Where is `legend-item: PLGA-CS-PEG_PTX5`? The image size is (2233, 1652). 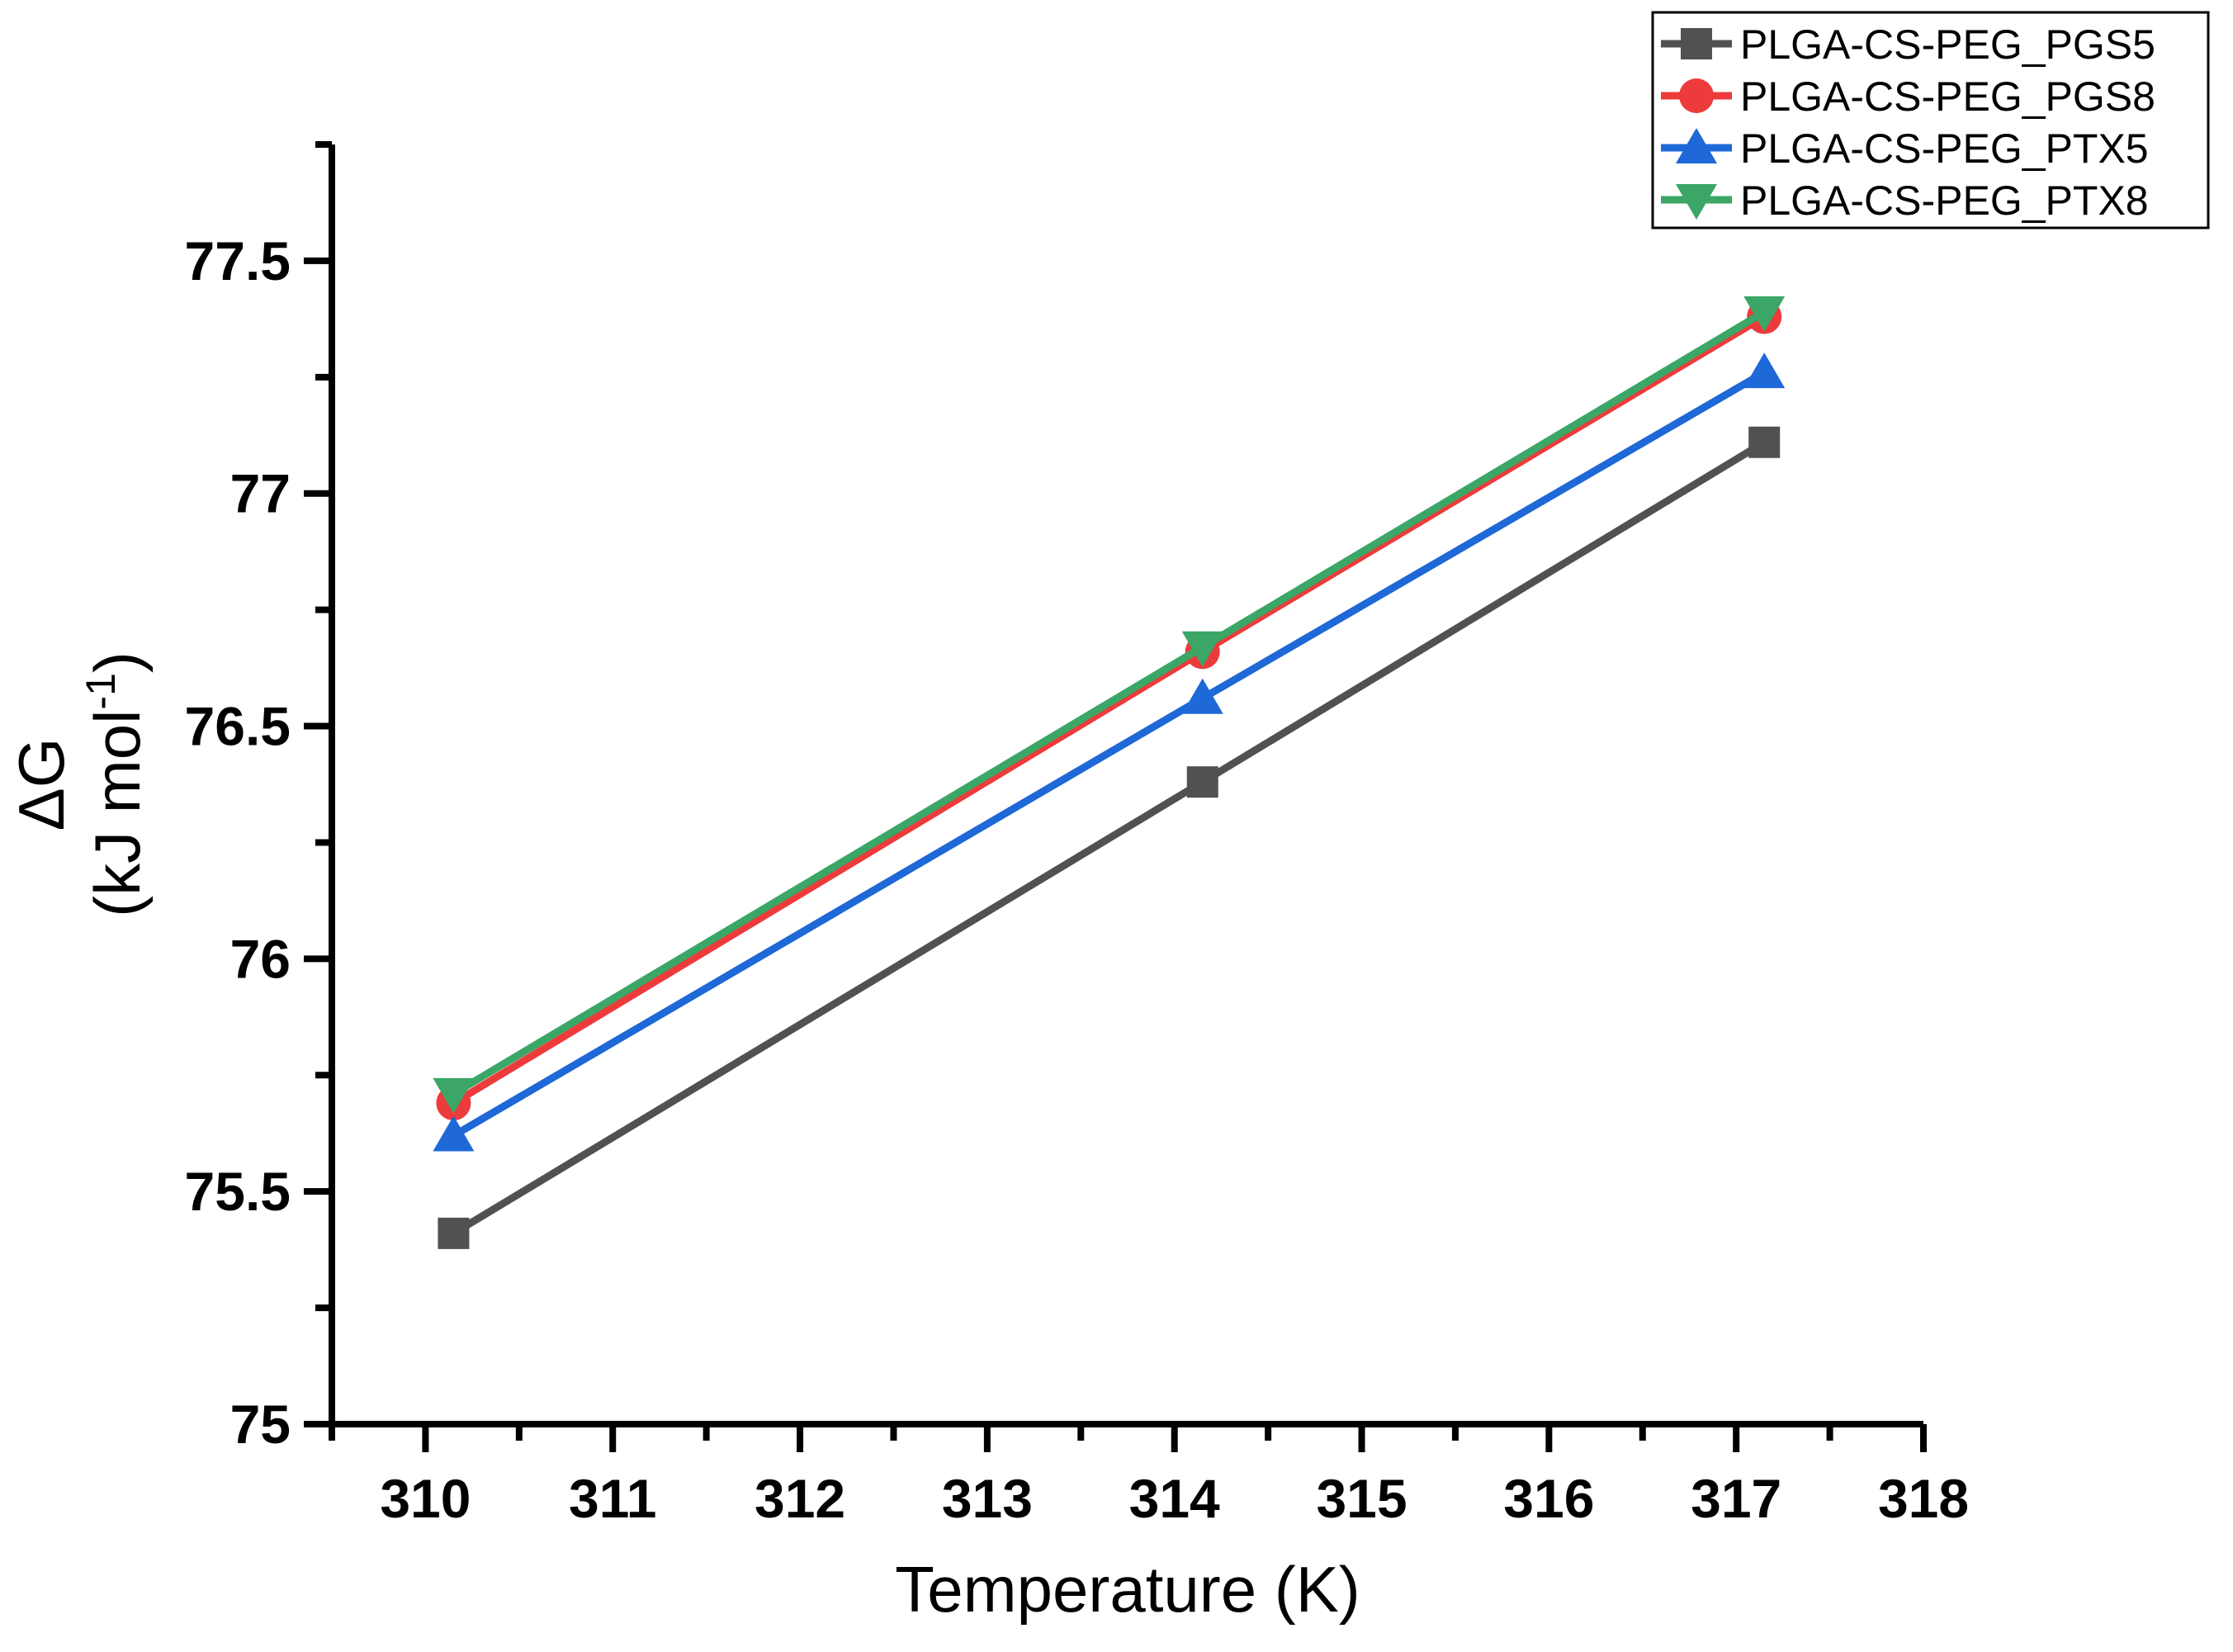
legend-item: PLGA-CS-PEG_PTX5 is located at coordinates (1905, 148).